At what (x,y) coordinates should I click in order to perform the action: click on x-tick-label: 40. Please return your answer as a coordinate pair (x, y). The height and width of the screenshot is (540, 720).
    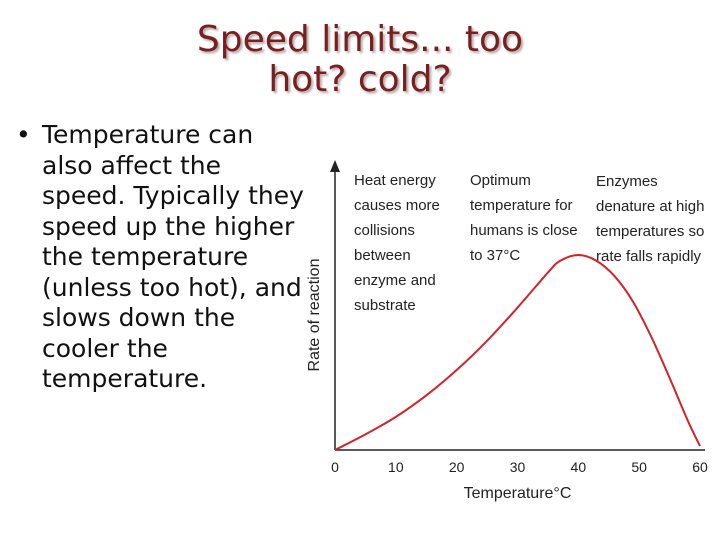
    Looking at the image, I should click on (579, 467).